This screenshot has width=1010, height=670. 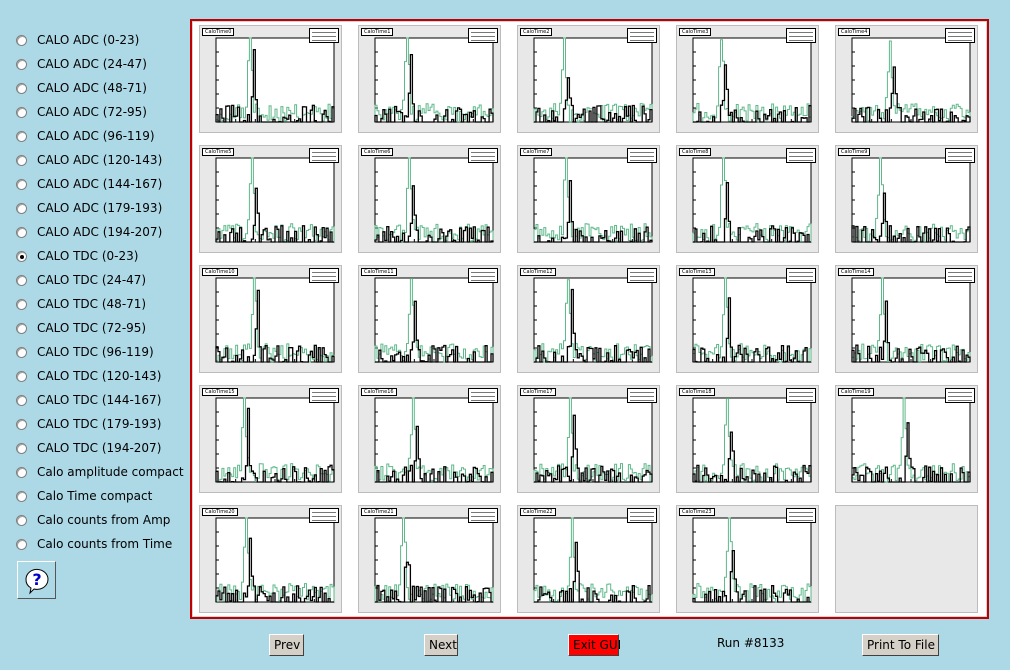 What do you see at coordinates (101, 328) in the screenshot?
I see `radio-option: CALO TDC (72-95)` at bounding box center [101, 328].